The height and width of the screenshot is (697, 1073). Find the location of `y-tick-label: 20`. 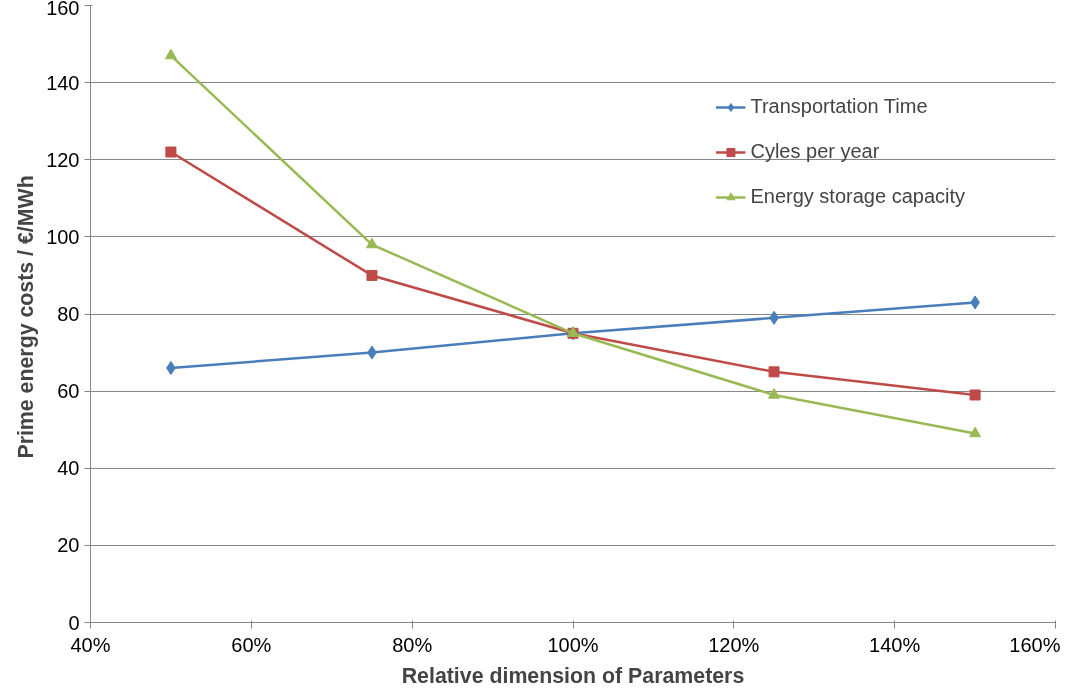

y-tick-label: 20 is located at coordinates (68, 545).